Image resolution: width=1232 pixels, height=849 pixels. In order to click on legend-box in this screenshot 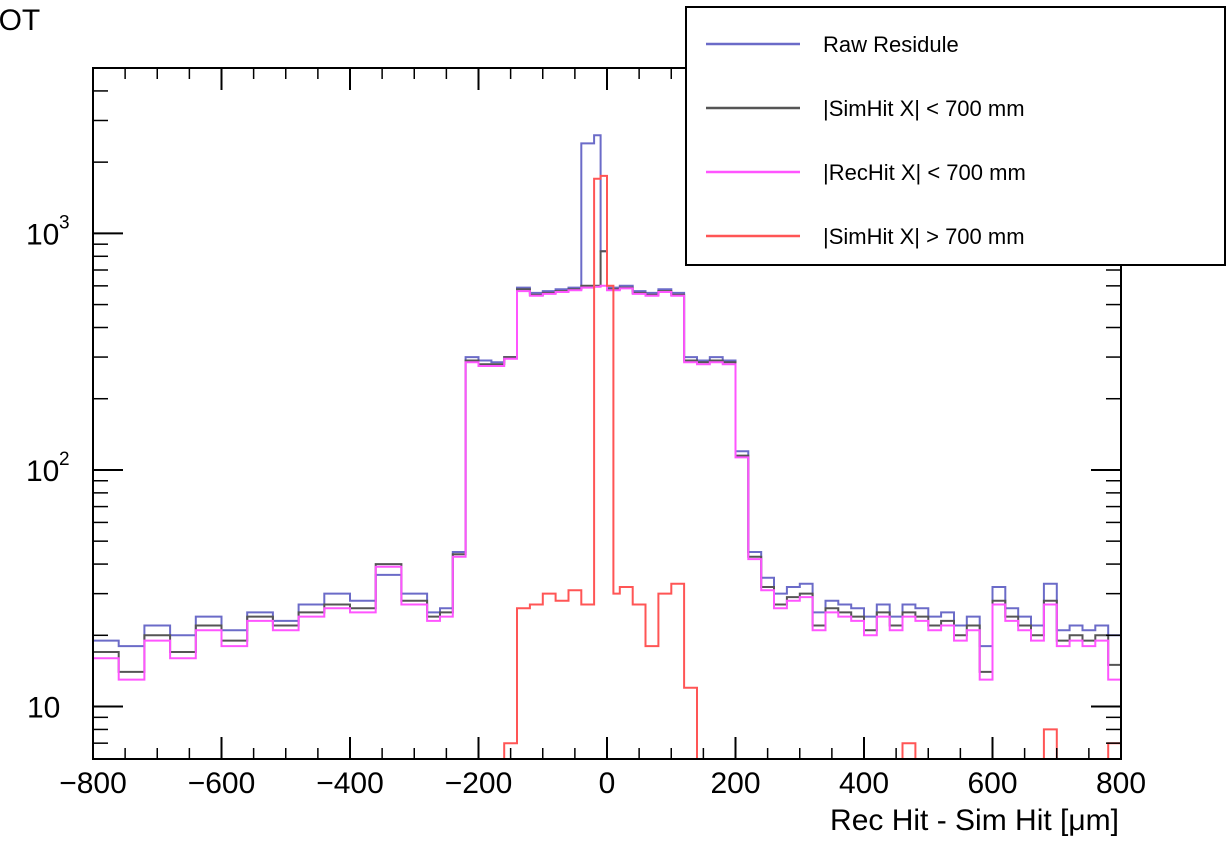, I will do `click(955, 136)`.